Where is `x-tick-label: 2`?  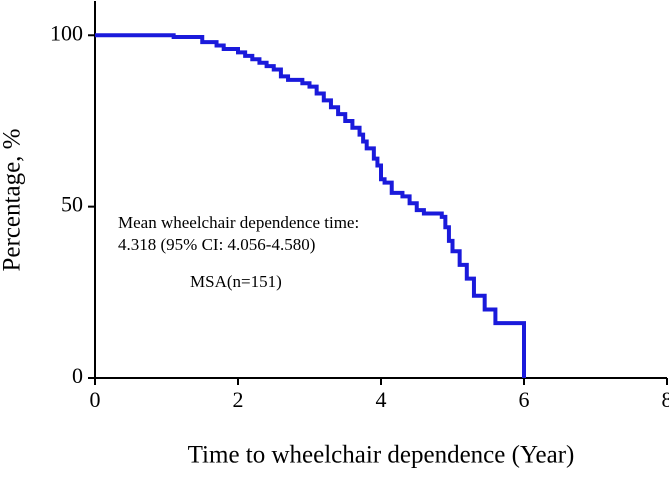 x-tick-label: 2 is located at coordinates (238, 399).